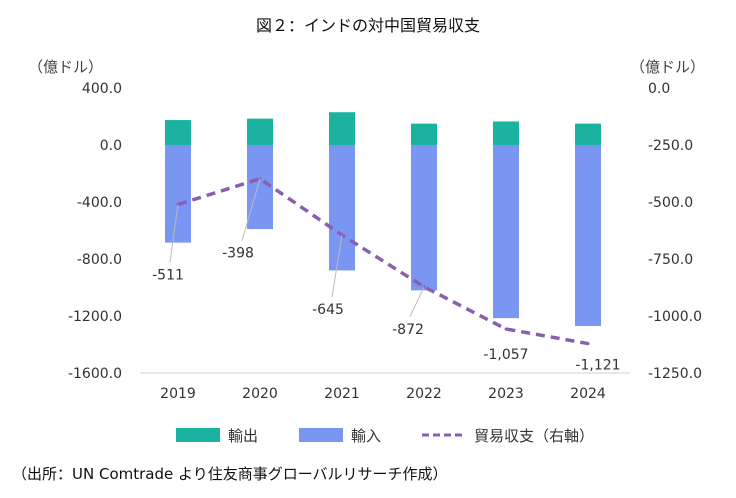 This screenshot has height=498, width=736. Describe the element at coordinates (670, 203) in the screenshot. I see `right-tick-label: -500.0` at that location.